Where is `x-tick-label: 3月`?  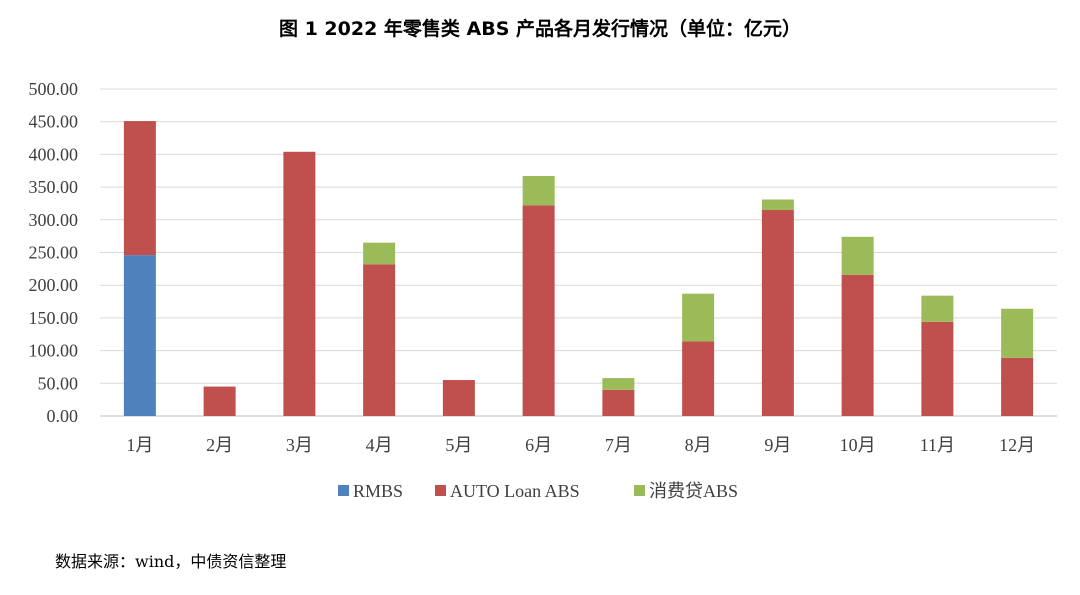 x-tick-label: 3月 is located at coordinates (299, 445).